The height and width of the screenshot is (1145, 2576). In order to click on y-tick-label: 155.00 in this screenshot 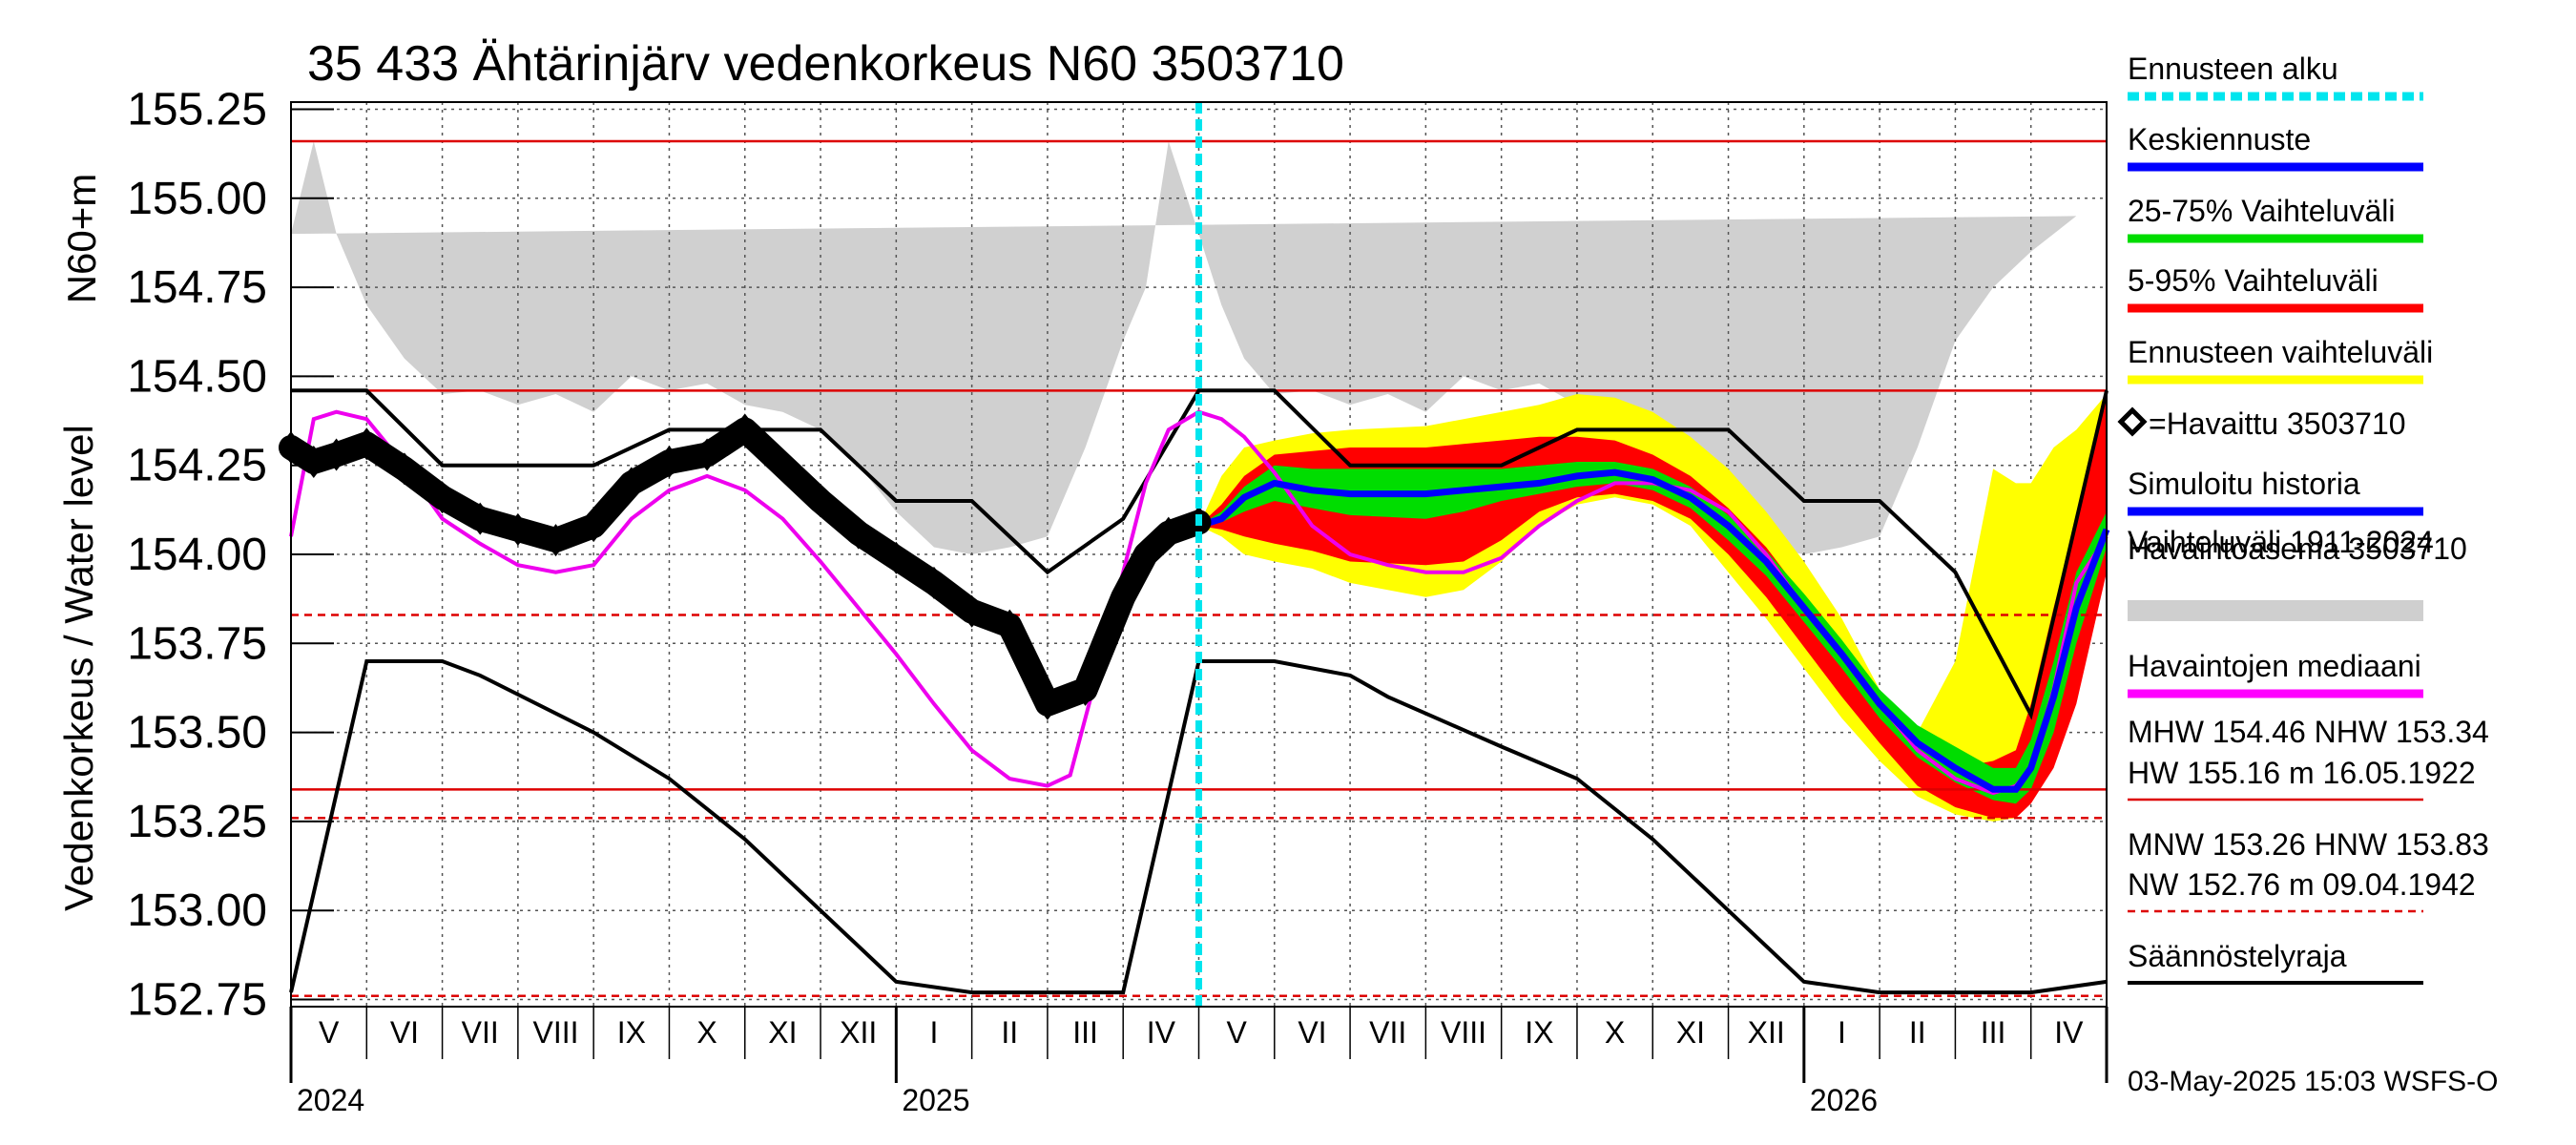, I will do `click(197, 199)`.